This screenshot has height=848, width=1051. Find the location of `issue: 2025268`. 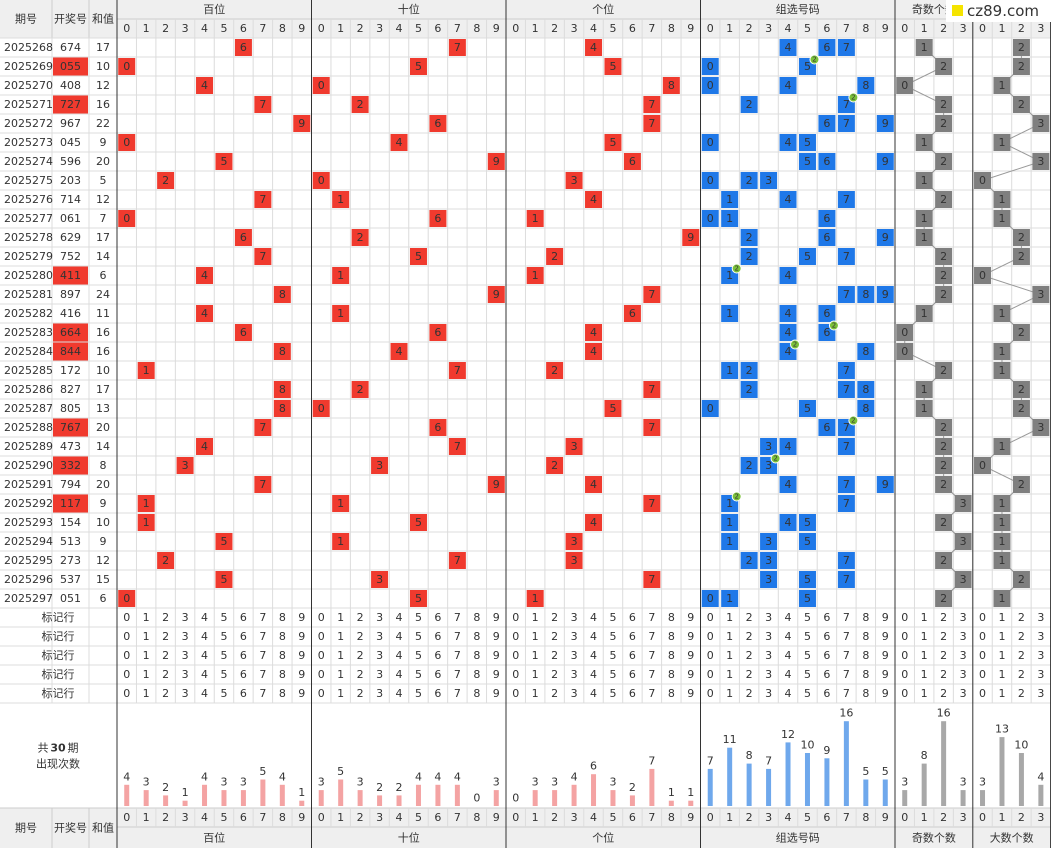

issue: 2025268 is located at coordinates (28, 47).